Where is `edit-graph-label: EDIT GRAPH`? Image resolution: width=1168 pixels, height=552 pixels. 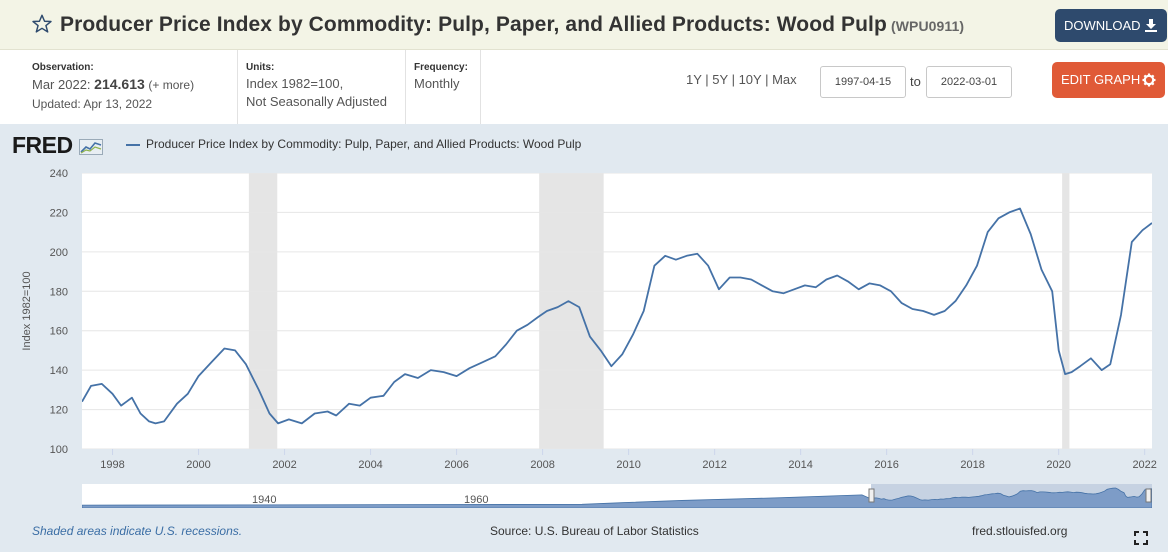 edit-graph-label: EDIT GRAPH is located at coordinates (1101, 79).